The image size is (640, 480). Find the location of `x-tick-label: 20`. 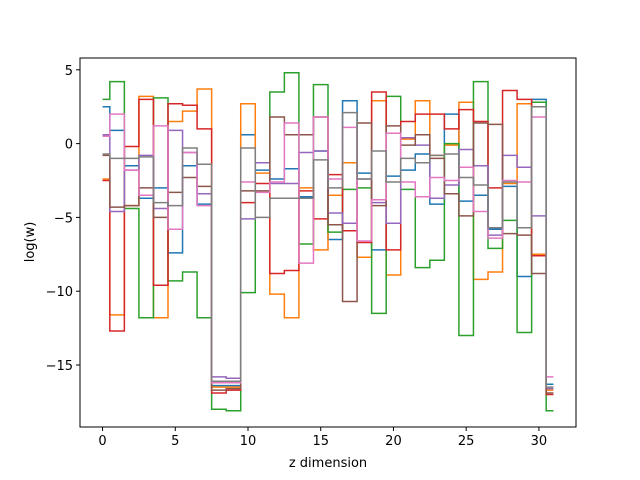

x-tick-label: 20 is located at coordinates (393, 441).